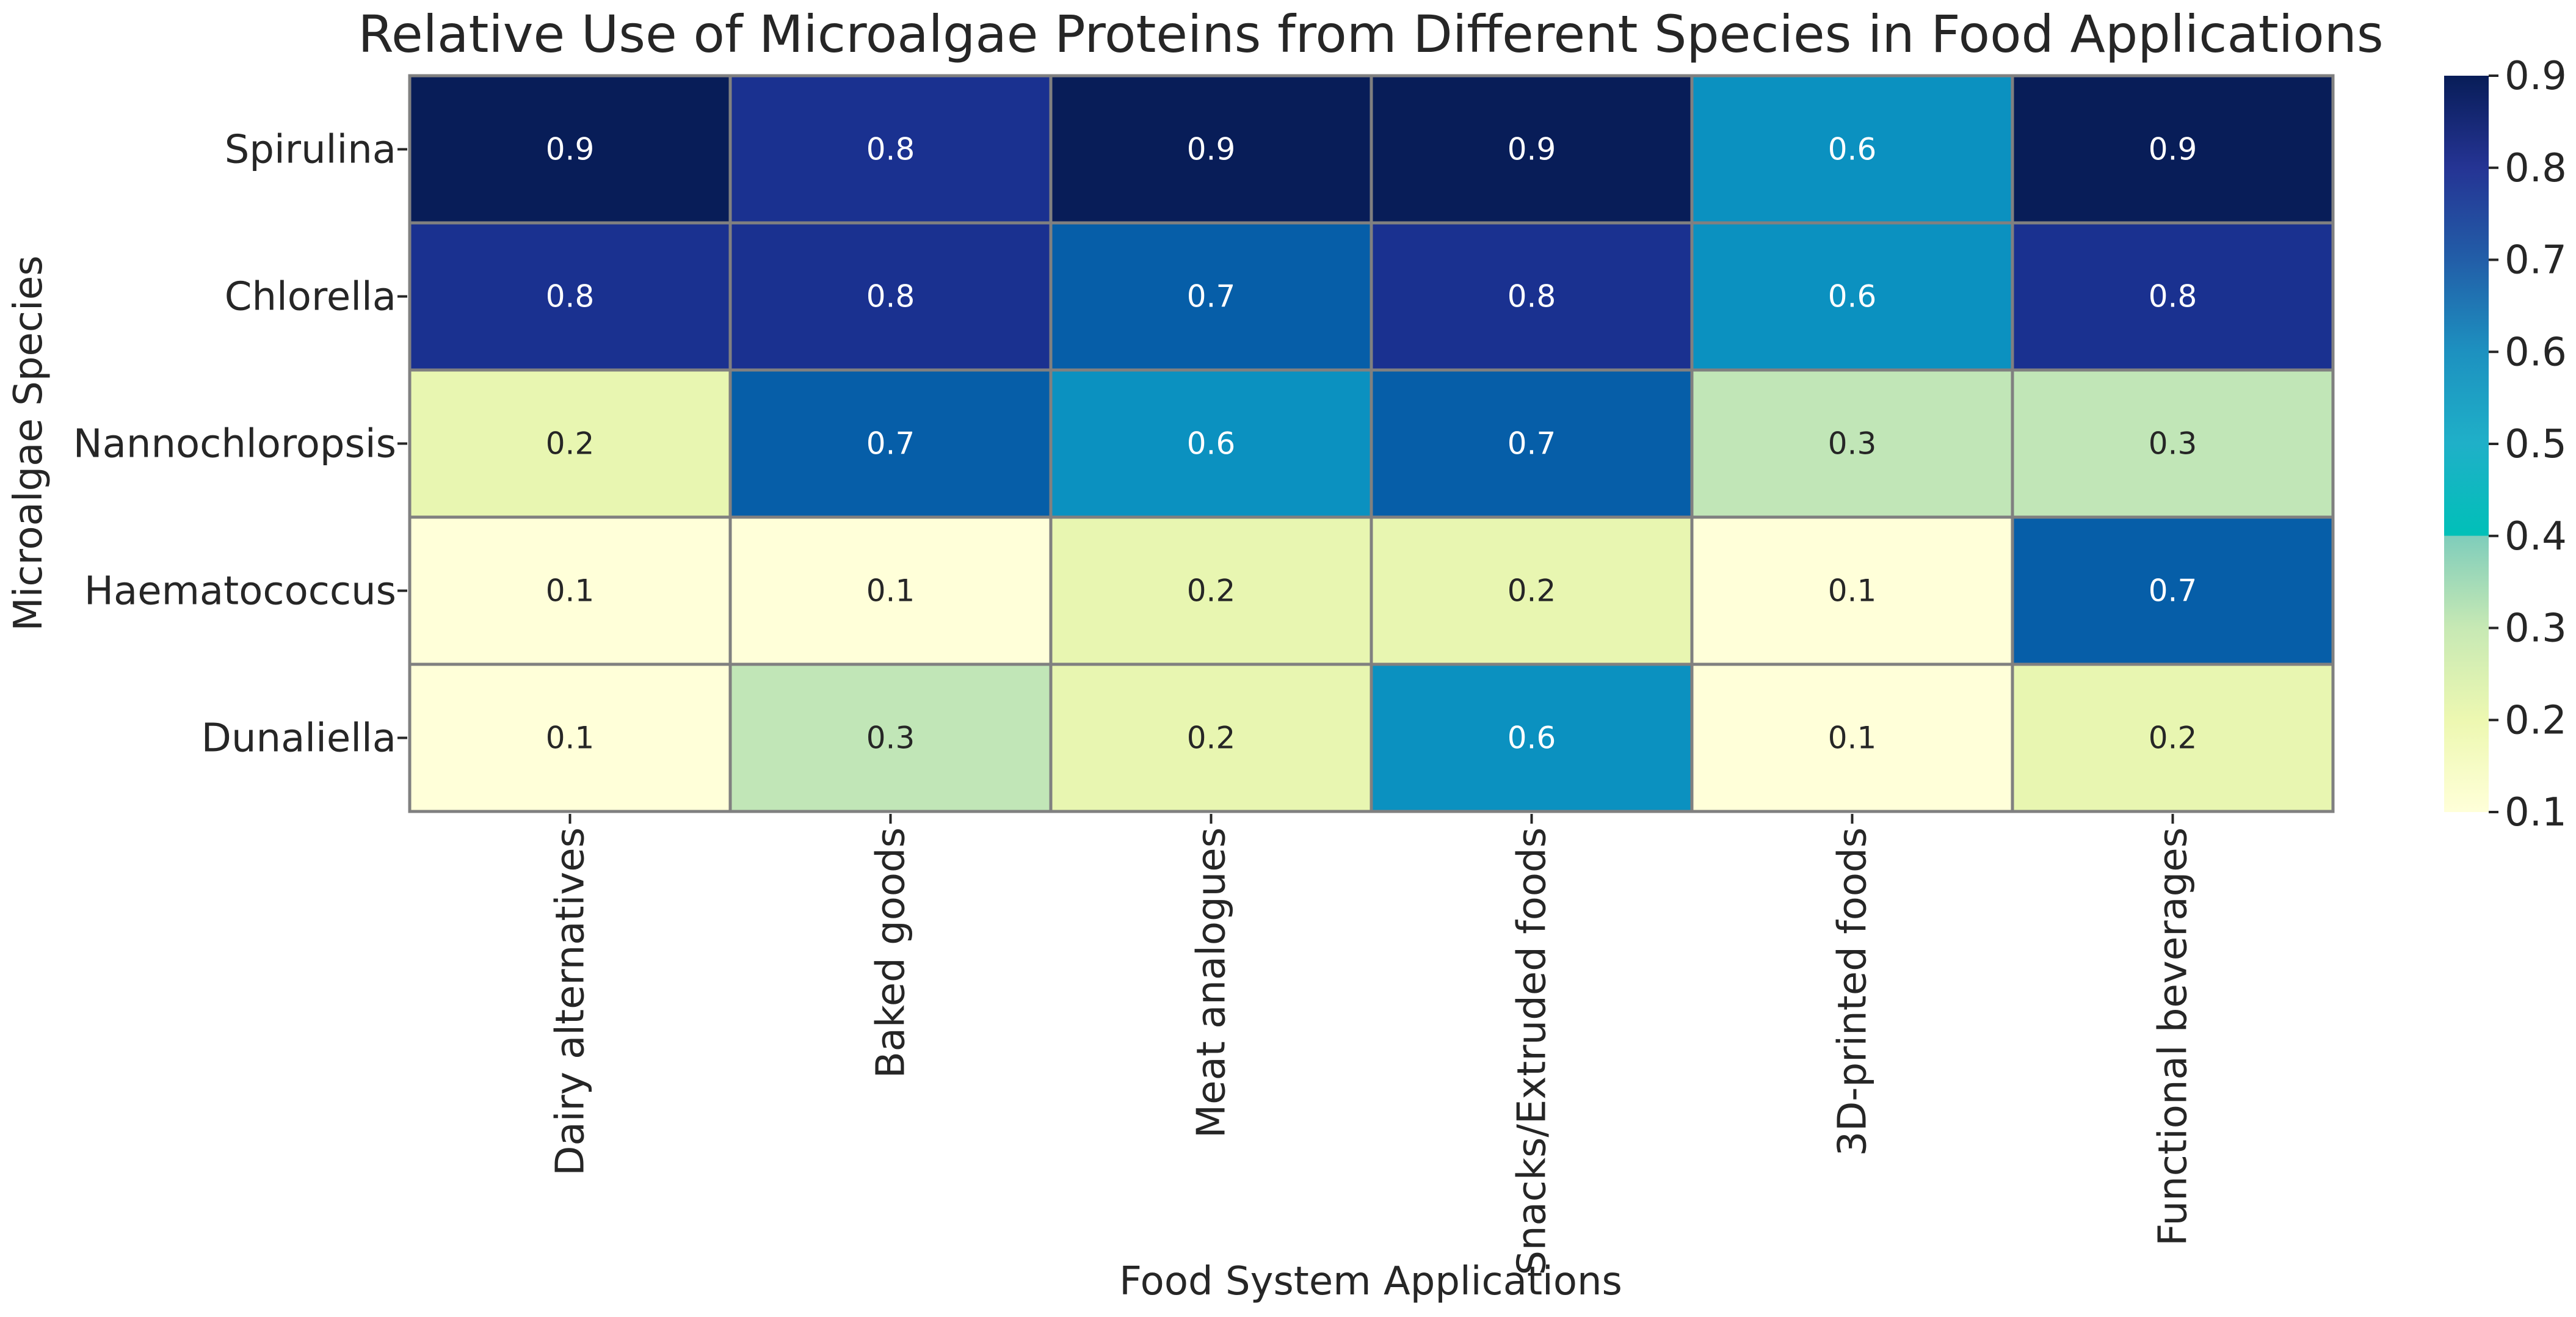 The height and width of the screenshot is (1317, 2576). I want to click on colorbar-ticks: 0.1 0.2 0.3 0.4 0.5 0.6 0.7 0.8 0.9, so click(2528, 444).